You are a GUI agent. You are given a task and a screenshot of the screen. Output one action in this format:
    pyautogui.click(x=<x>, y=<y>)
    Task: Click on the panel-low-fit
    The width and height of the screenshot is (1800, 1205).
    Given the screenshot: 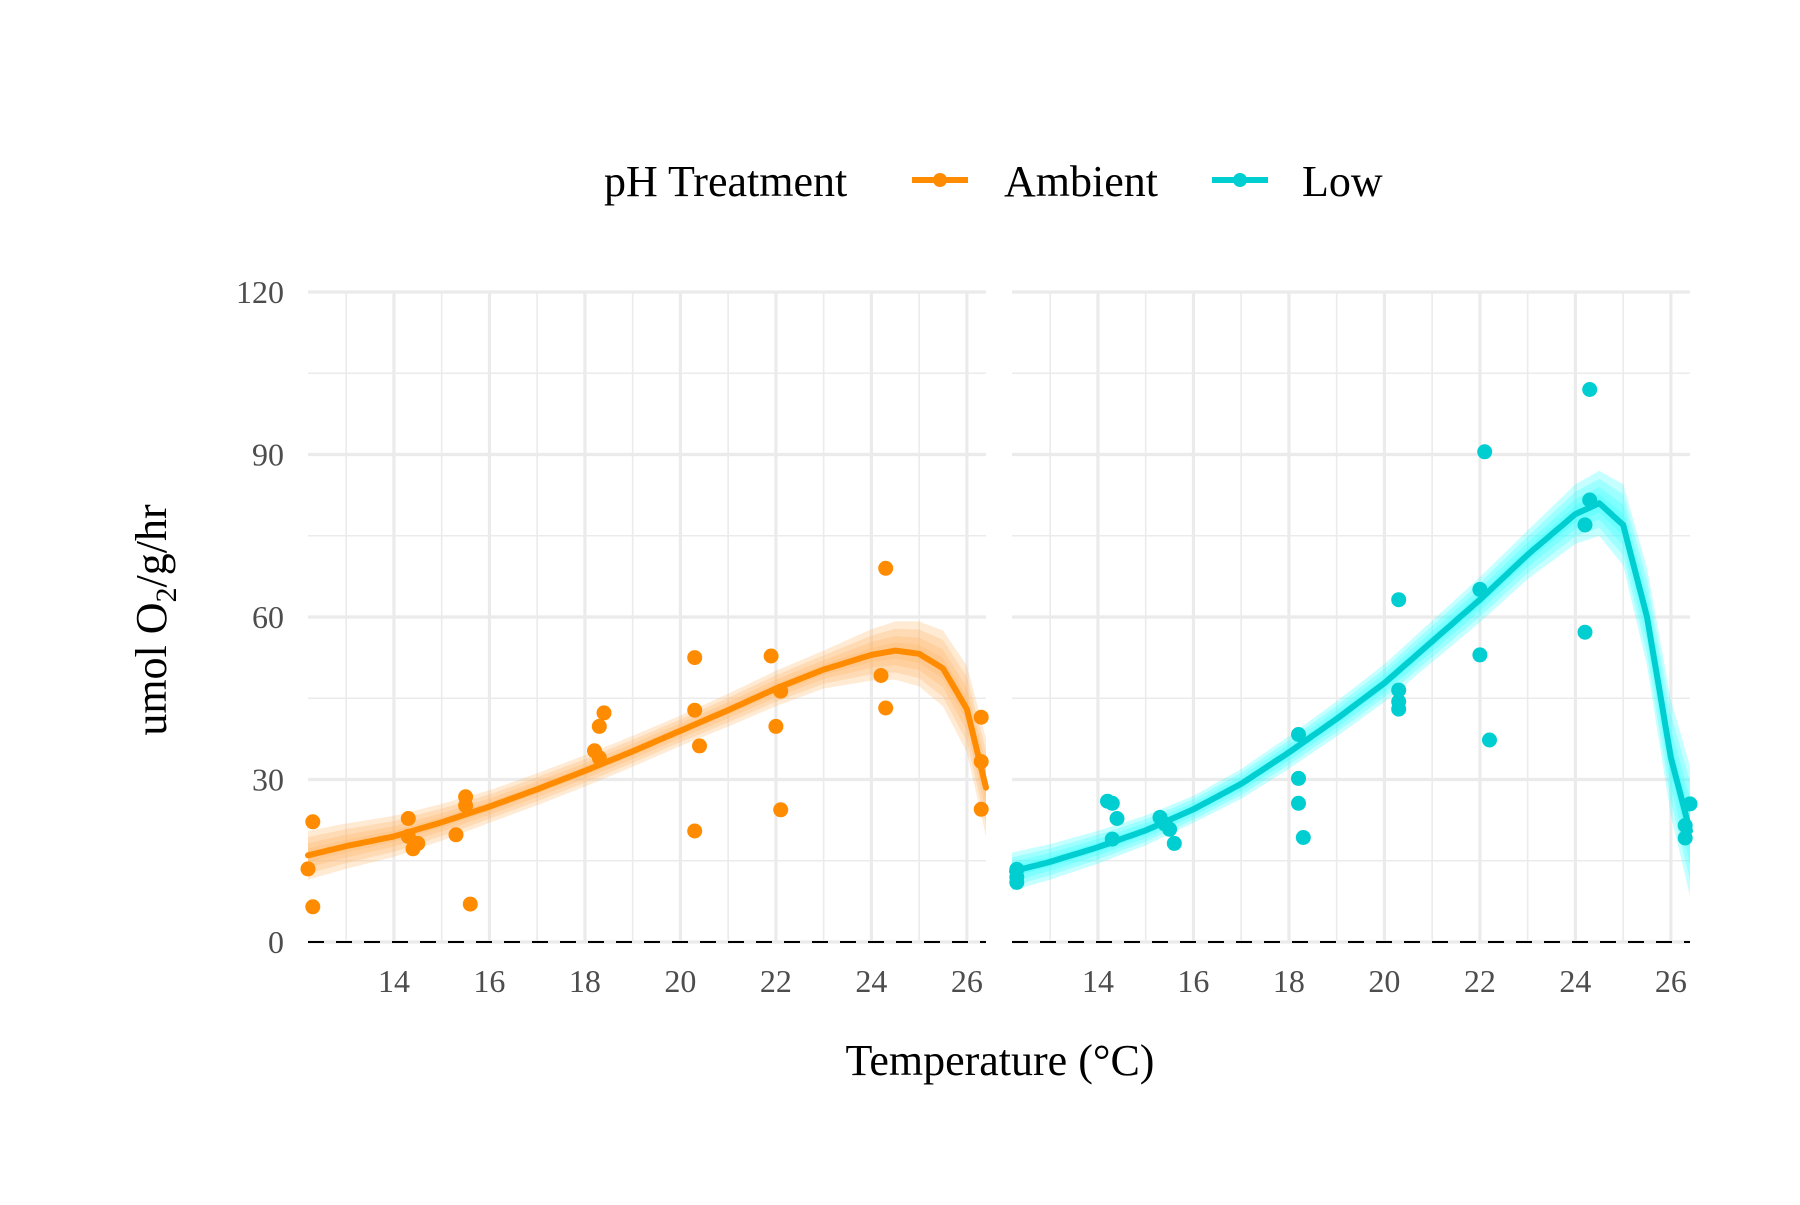 What is the action you would take?
    pyautogui.click(x=1351, y=687)
    